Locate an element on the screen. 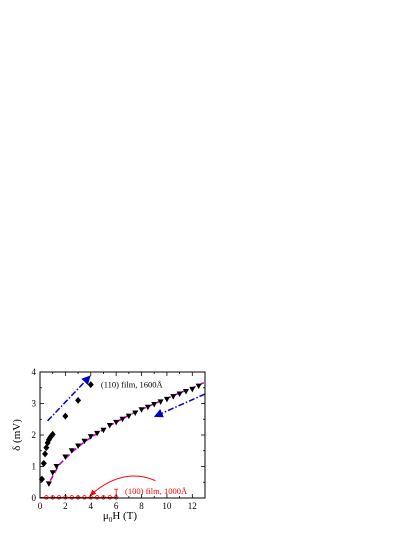  x-tick-label: 12 is located at coordinates (192, 506).